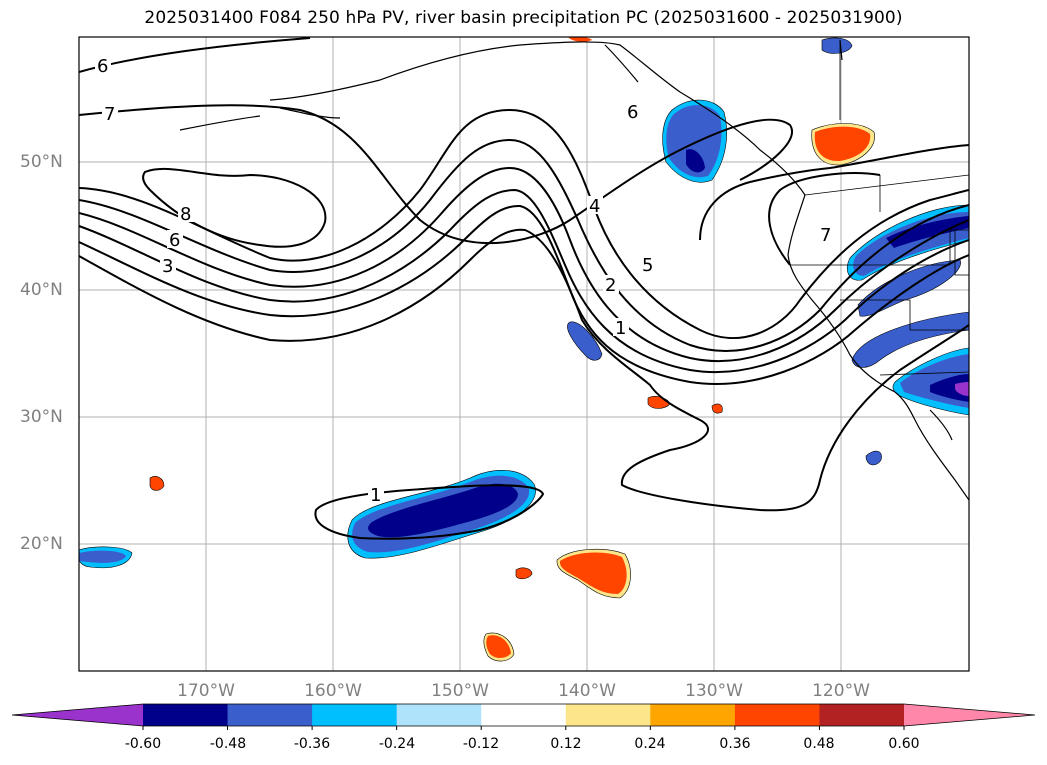  Describe the element at coordinates (879, 208) in the screenshot. I see `political-borders` at that location.